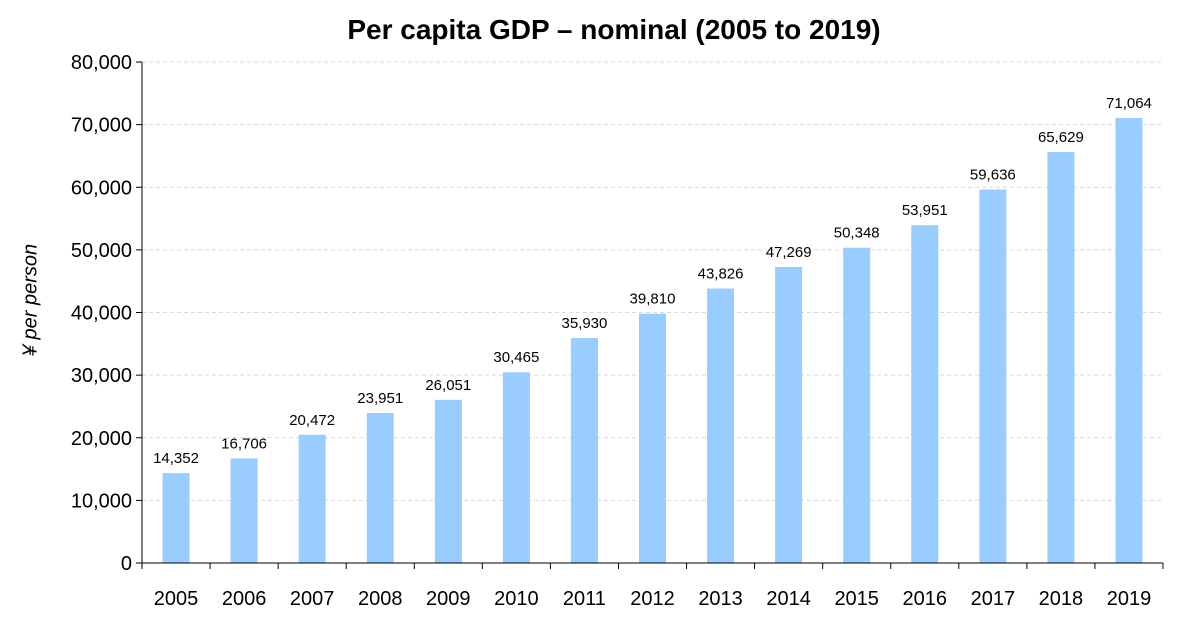 The width and height of the screenshot is (1185, 629). What do you see at coordinates (721, 425) in the screenshot?
I see `bar-2013` at bounding box center [721, 425].